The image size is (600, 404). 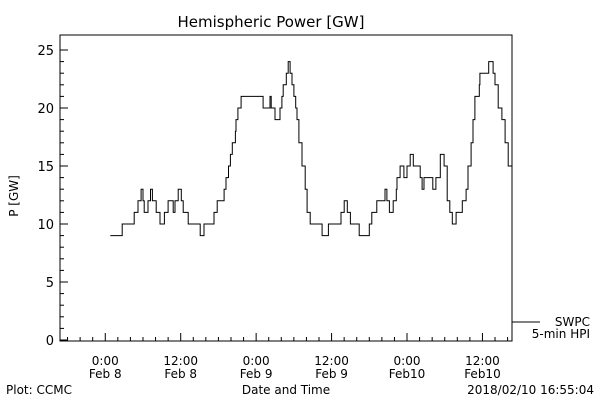 I want to click on legend-label-hpi: 5-min HPI, so click(x=561, y=334).